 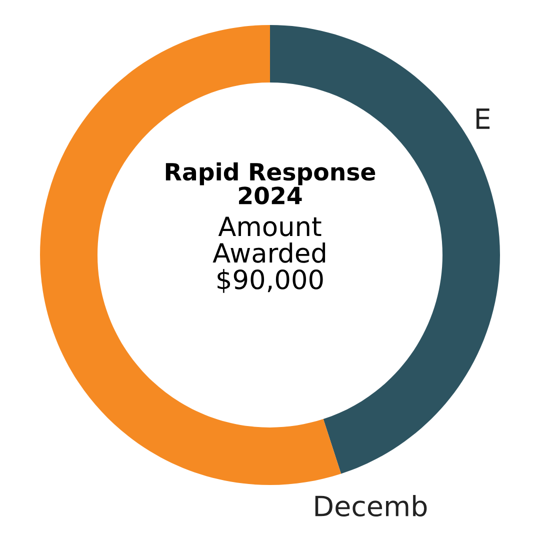 What do you see at coordinates (269, 254) in the screenshot?
I see `text: Amount Awarded $90,000` at bounding box center [269, 254].